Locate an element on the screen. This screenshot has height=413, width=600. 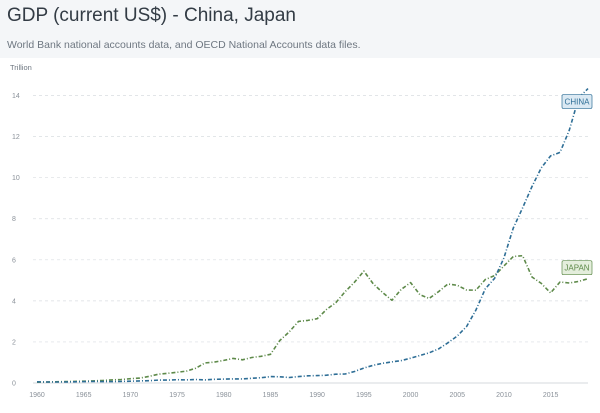
y-tick-label: 8 is located at coordinates (14, 219).